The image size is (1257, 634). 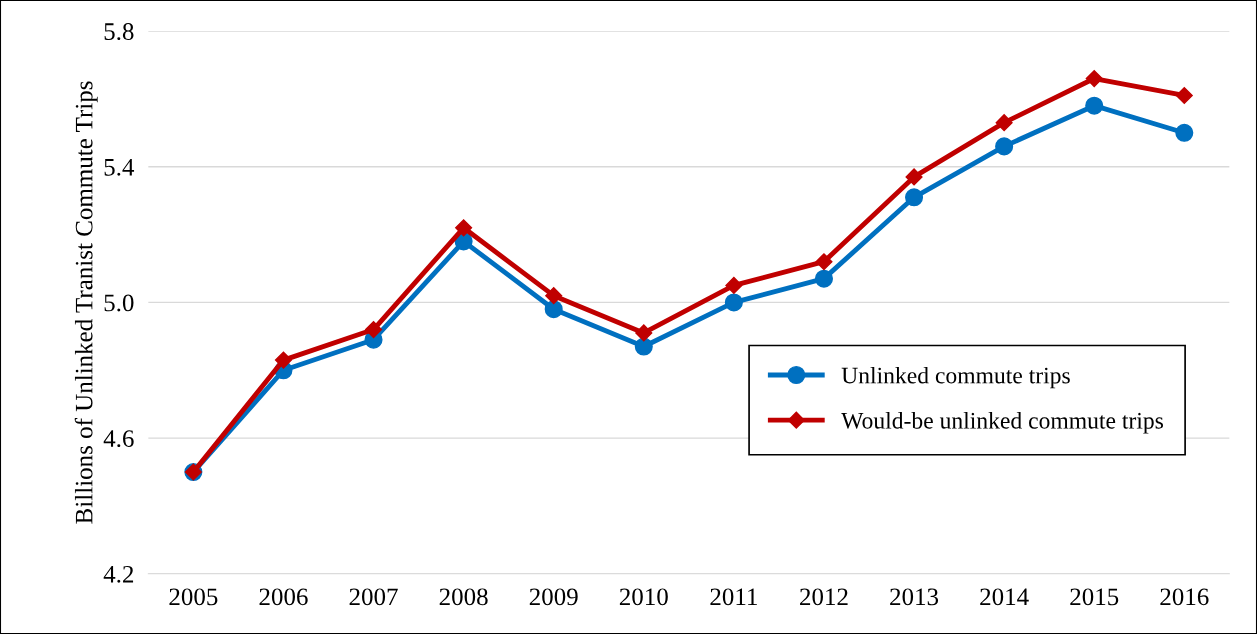 What do you see at coordinates (119, 303) in the screenshot?
I see `y-tick-label: 5.0` at bounding box center [119, 303].